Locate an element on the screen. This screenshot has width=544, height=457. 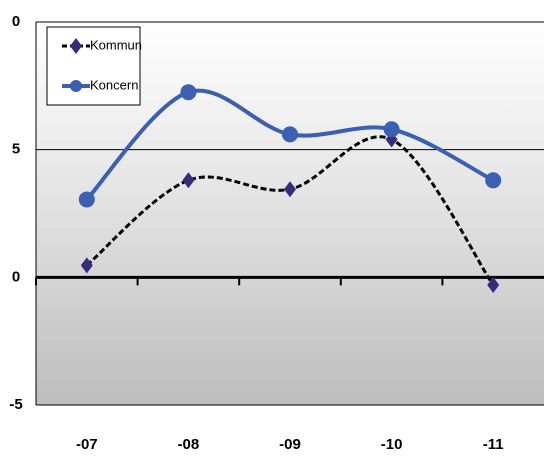
x-tick-label: -09 is located at coordinates (290, 444).